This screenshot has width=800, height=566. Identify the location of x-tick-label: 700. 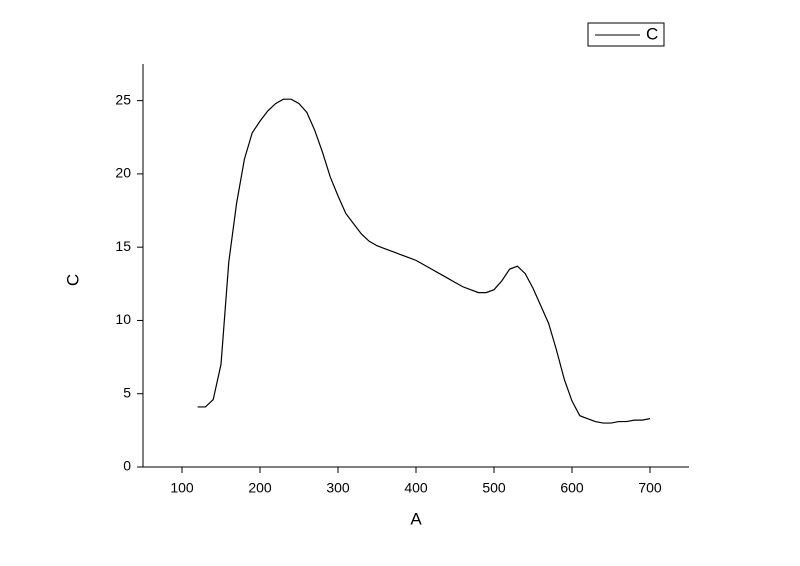
(650, 488).